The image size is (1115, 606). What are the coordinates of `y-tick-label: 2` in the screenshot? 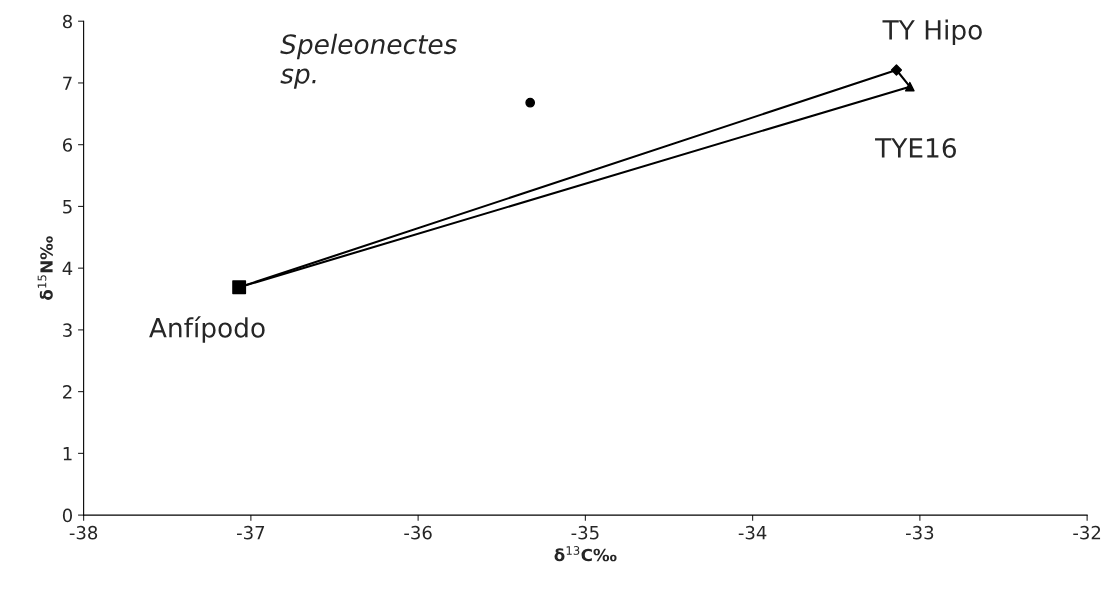 It's located at (67, 392).